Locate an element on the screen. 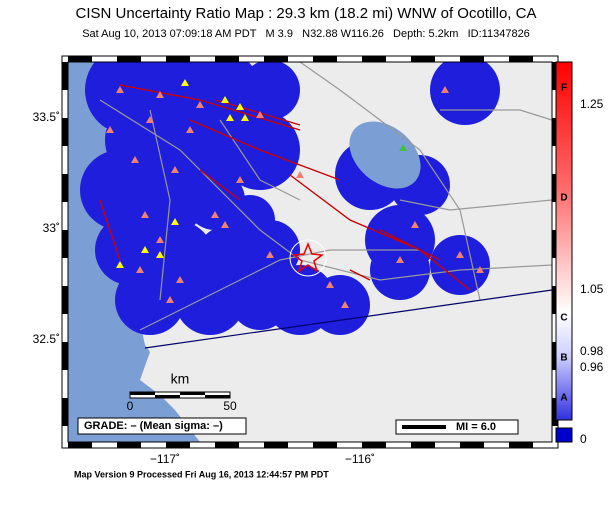 The width and height of the screenshot is (612, 514). scale-end: 50 is located at coordinates (230, 406).